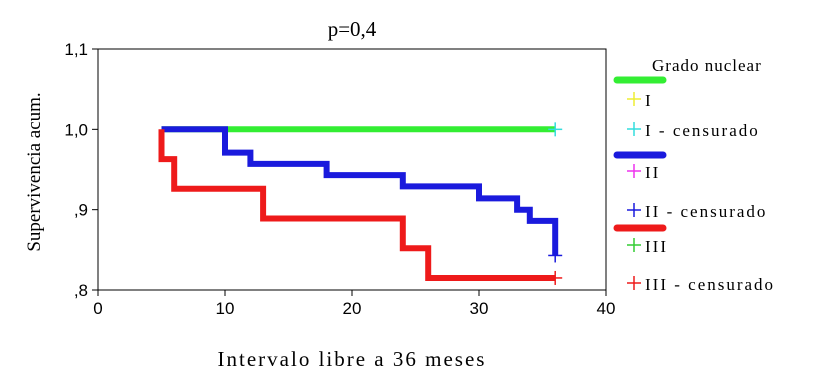 The width and height of the screenshot is (823, 376). I want to click on y-tick-label: 1,1, so click(76, 49).